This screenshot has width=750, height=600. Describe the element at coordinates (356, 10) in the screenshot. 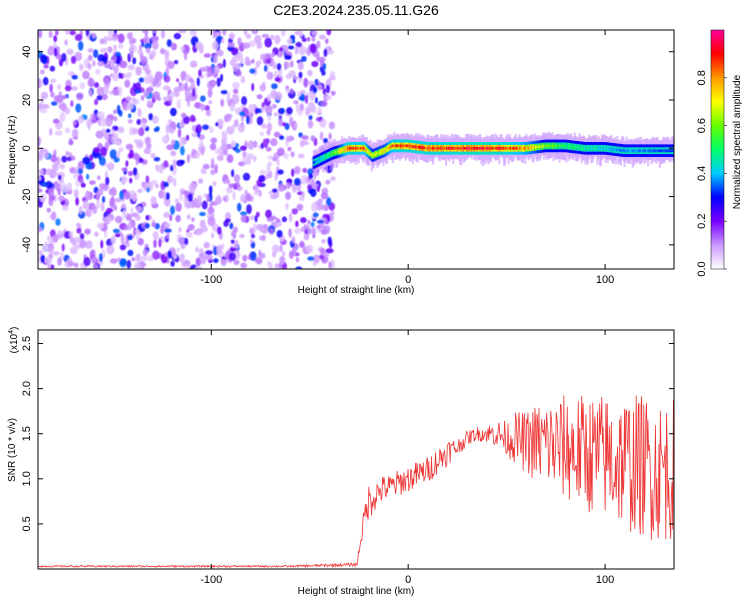

I see `chart-title: C2E3.2024.235.05.11.G26` at that location.